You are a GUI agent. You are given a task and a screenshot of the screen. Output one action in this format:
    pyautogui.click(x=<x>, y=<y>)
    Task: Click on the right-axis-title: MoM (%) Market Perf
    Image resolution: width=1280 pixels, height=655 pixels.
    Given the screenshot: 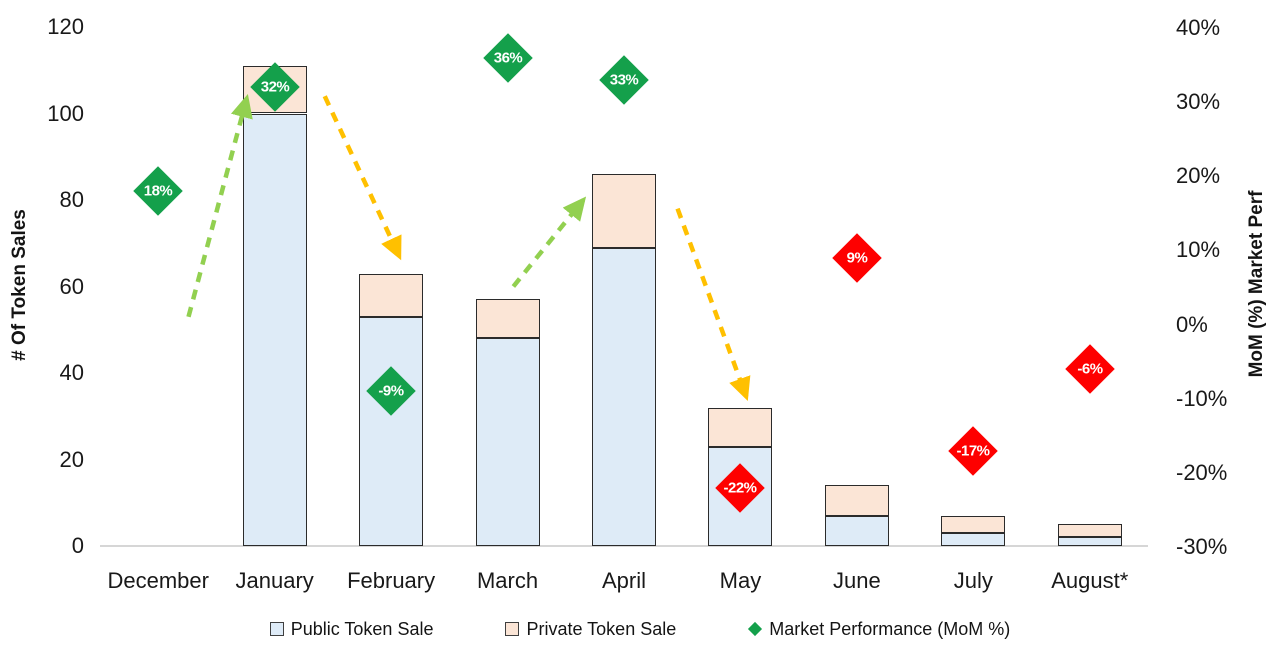 What is the action you would take?
    pyautogui.click(x=1256, y=284)
    